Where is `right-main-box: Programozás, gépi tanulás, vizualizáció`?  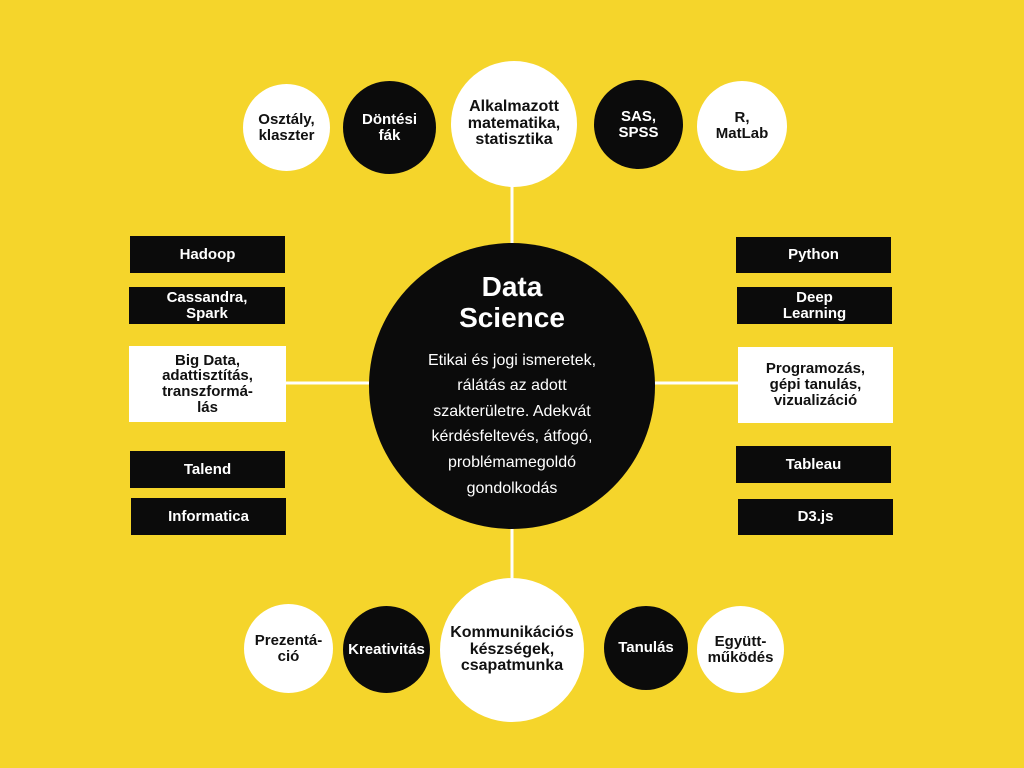
right-main-box: Programozás, gépi tanulás, vizualizáció is located at coordinates (815, 385).